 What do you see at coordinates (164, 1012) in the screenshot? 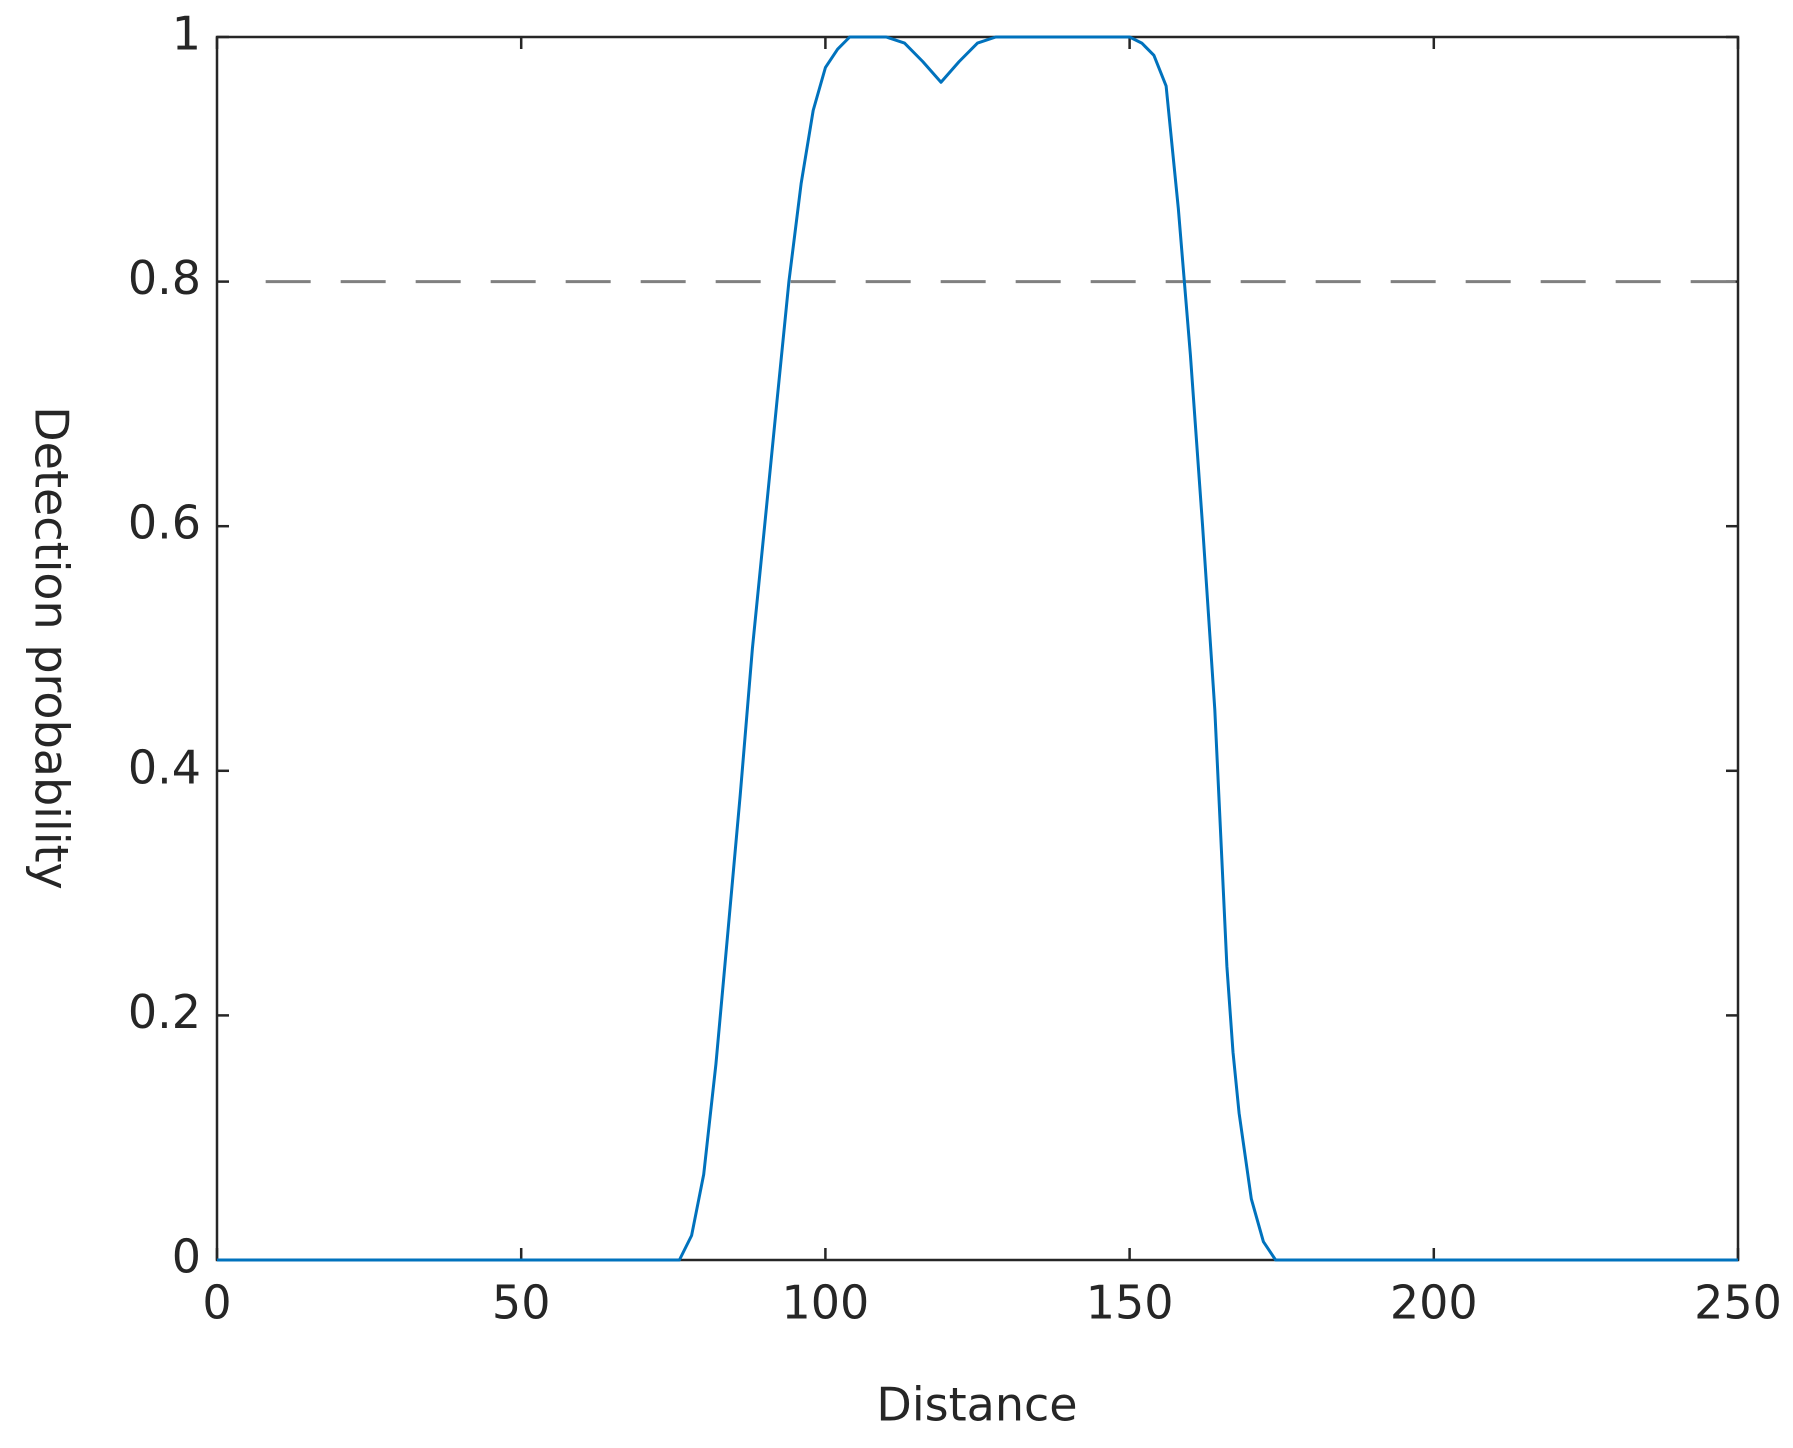
I see `y-tick-label: 0.2` at bounding box center [164, 1012].